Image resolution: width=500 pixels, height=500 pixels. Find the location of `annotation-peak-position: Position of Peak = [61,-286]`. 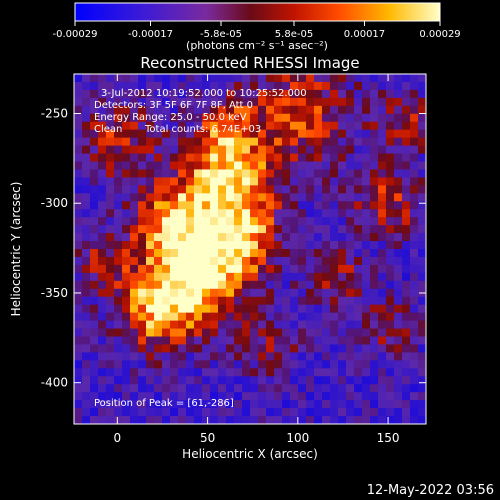

annotation-peak-position: Position of Peak = [61,-286] is located at coordinates (164, 403).